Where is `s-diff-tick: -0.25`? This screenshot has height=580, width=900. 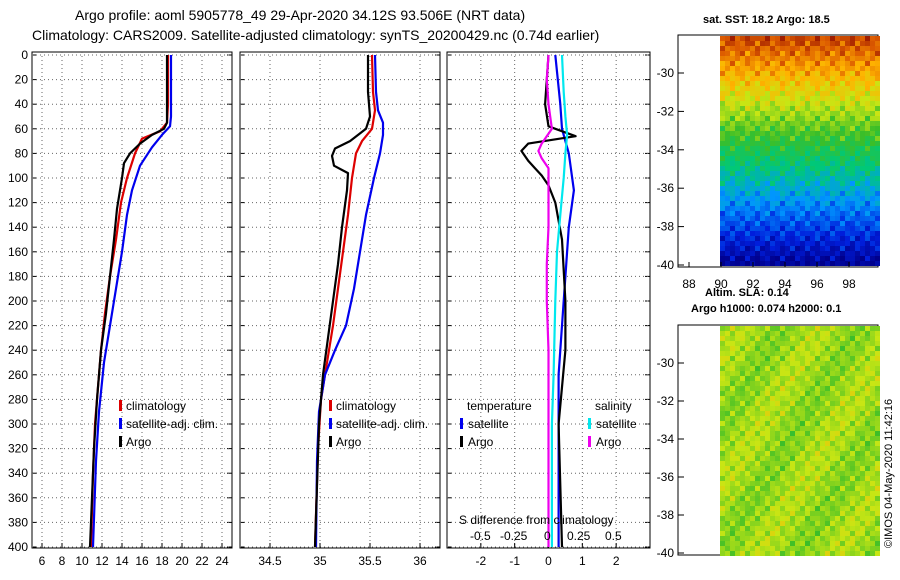
s-diff-tick: -0.25 is located at coordinates (514, 536).